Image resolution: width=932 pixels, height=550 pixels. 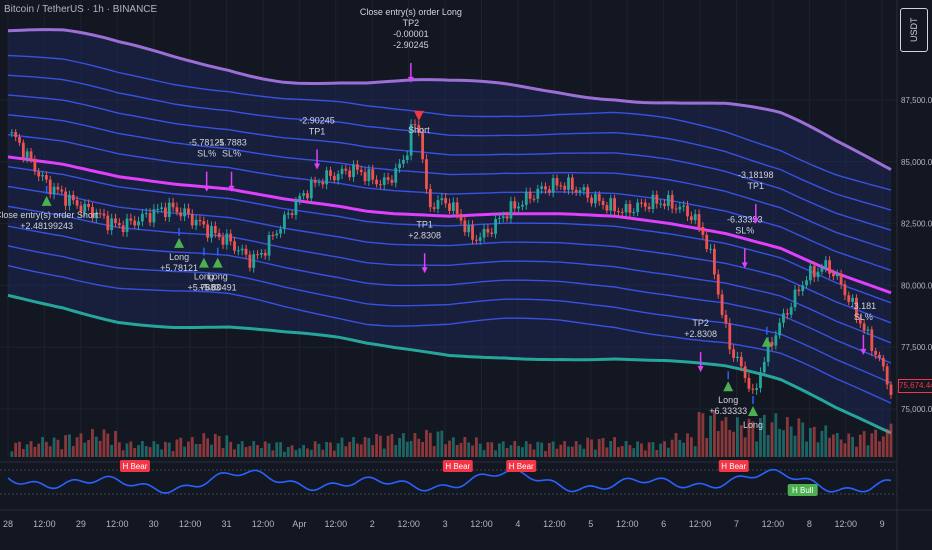 I want to click on date-label: 4, so click(x=517, y=524).